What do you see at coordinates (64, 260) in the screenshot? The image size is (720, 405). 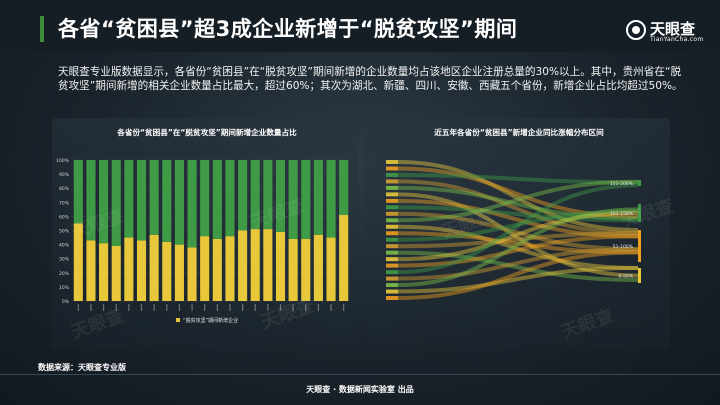 I see `y-tick-label: 30%` at bounding box center [64, 260].